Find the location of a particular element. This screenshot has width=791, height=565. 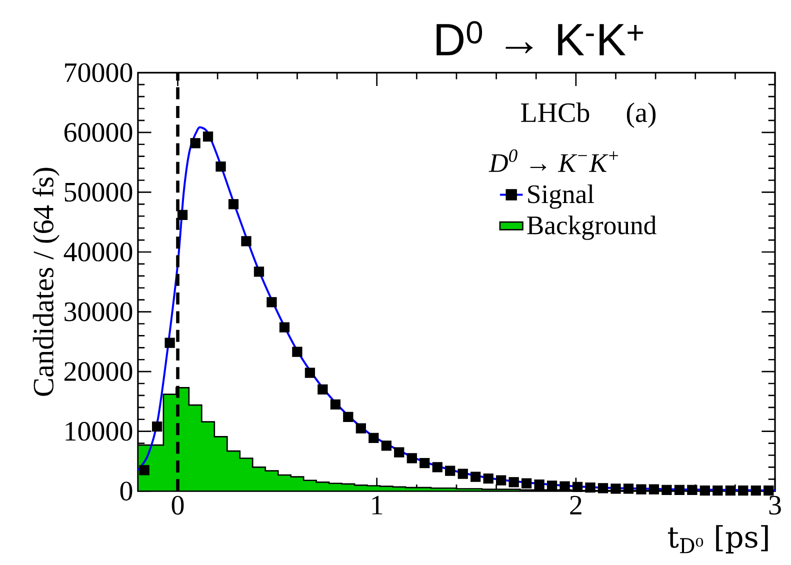

legend-label: Signal is located at coordinates (561, 196).